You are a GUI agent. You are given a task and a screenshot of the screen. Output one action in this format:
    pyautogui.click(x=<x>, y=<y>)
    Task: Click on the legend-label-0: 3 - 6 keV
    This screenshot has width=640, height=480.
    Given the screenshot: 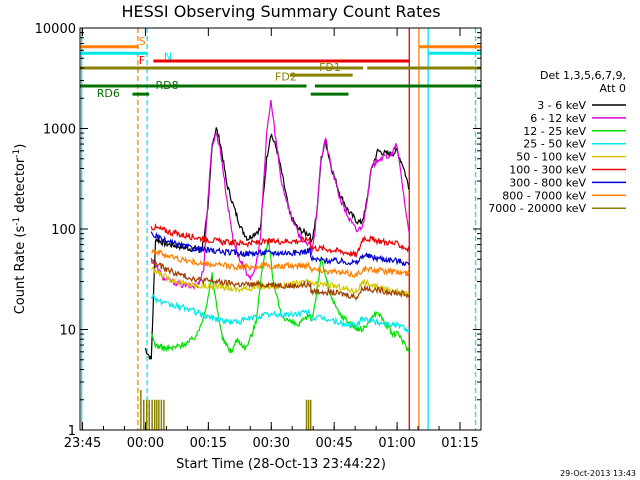 What is the action you would take?
    pyautogui.click(x=561, y=105)
    